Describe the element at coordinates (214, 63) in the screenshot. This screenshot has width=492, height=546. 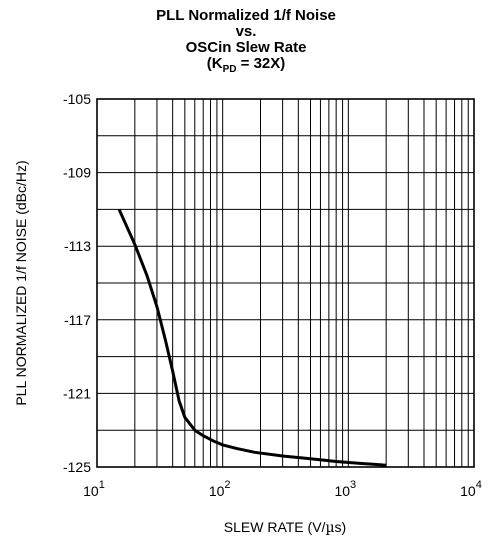
I see `title-kpd-prefix: (K` at that location.